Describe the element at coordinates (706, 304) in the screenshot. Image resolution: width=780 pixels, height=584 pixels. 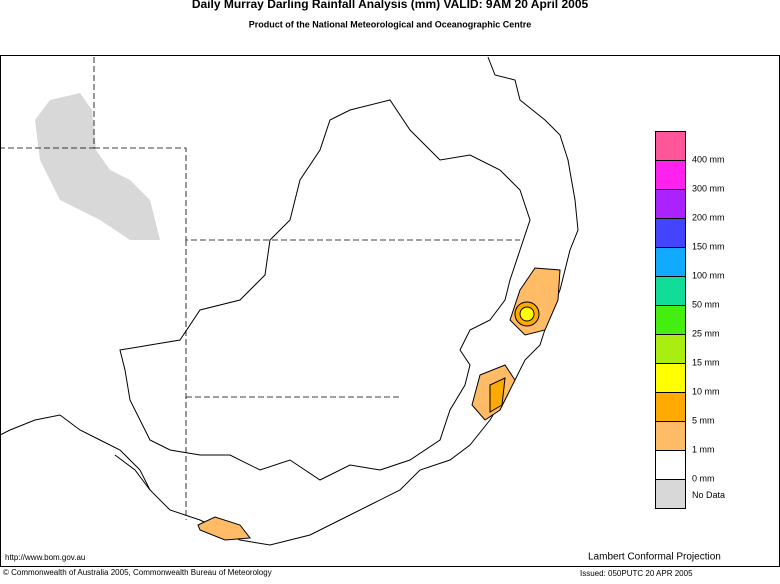
I see `legend-label: 50 mm` at that location.